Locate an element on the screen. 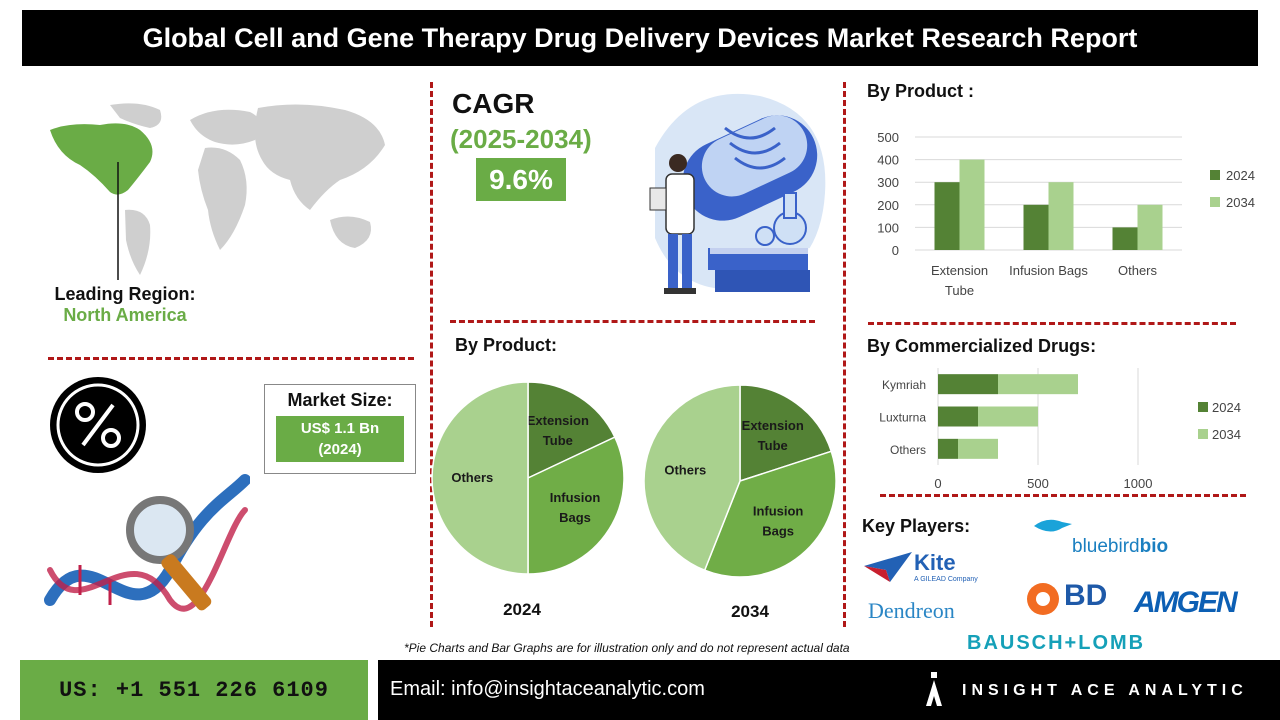  drugs-chart-title: By Commercialized Drugs: is located at coordinates (982, 346).